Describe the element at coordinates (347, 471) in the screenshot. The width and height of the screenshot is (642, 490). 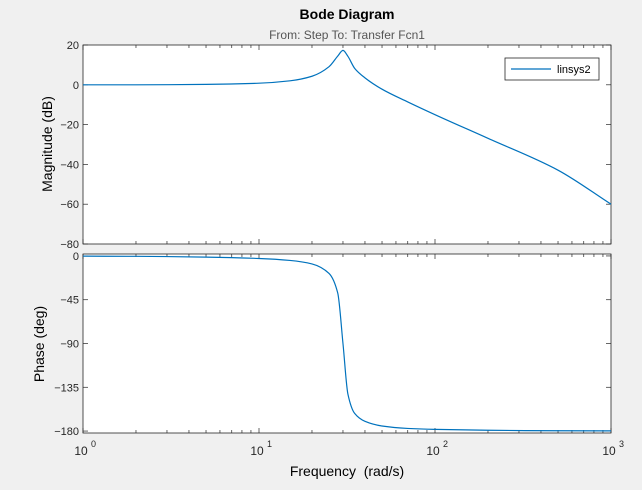
I see `frequency-xlabel: Frequency (rad/s)` at that location.